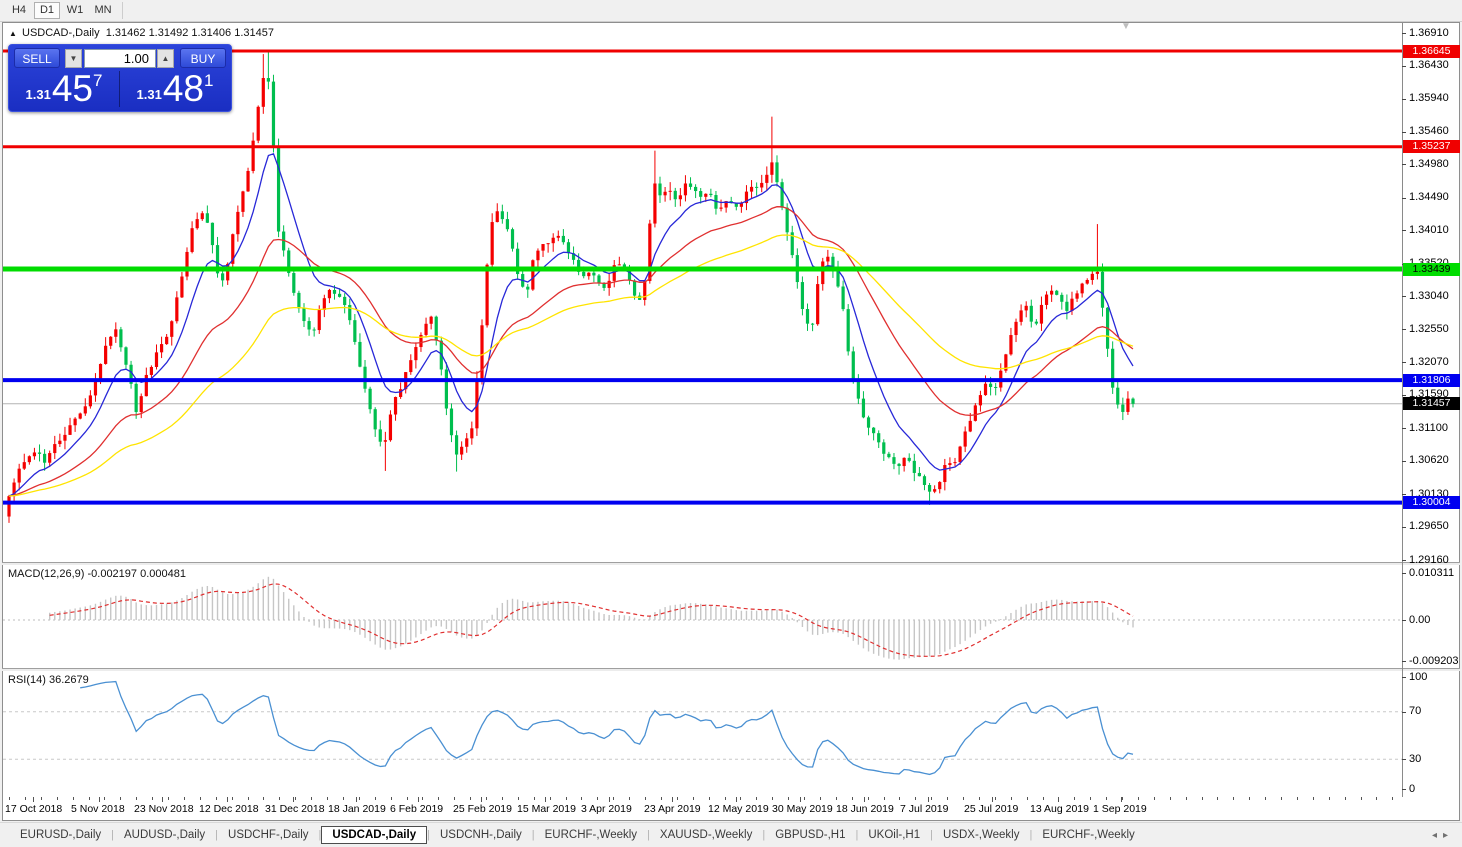 This screenshot has height=847, width=1462. I want to click on tab-scroll-left-icon: ◂, so click(1437, 835).